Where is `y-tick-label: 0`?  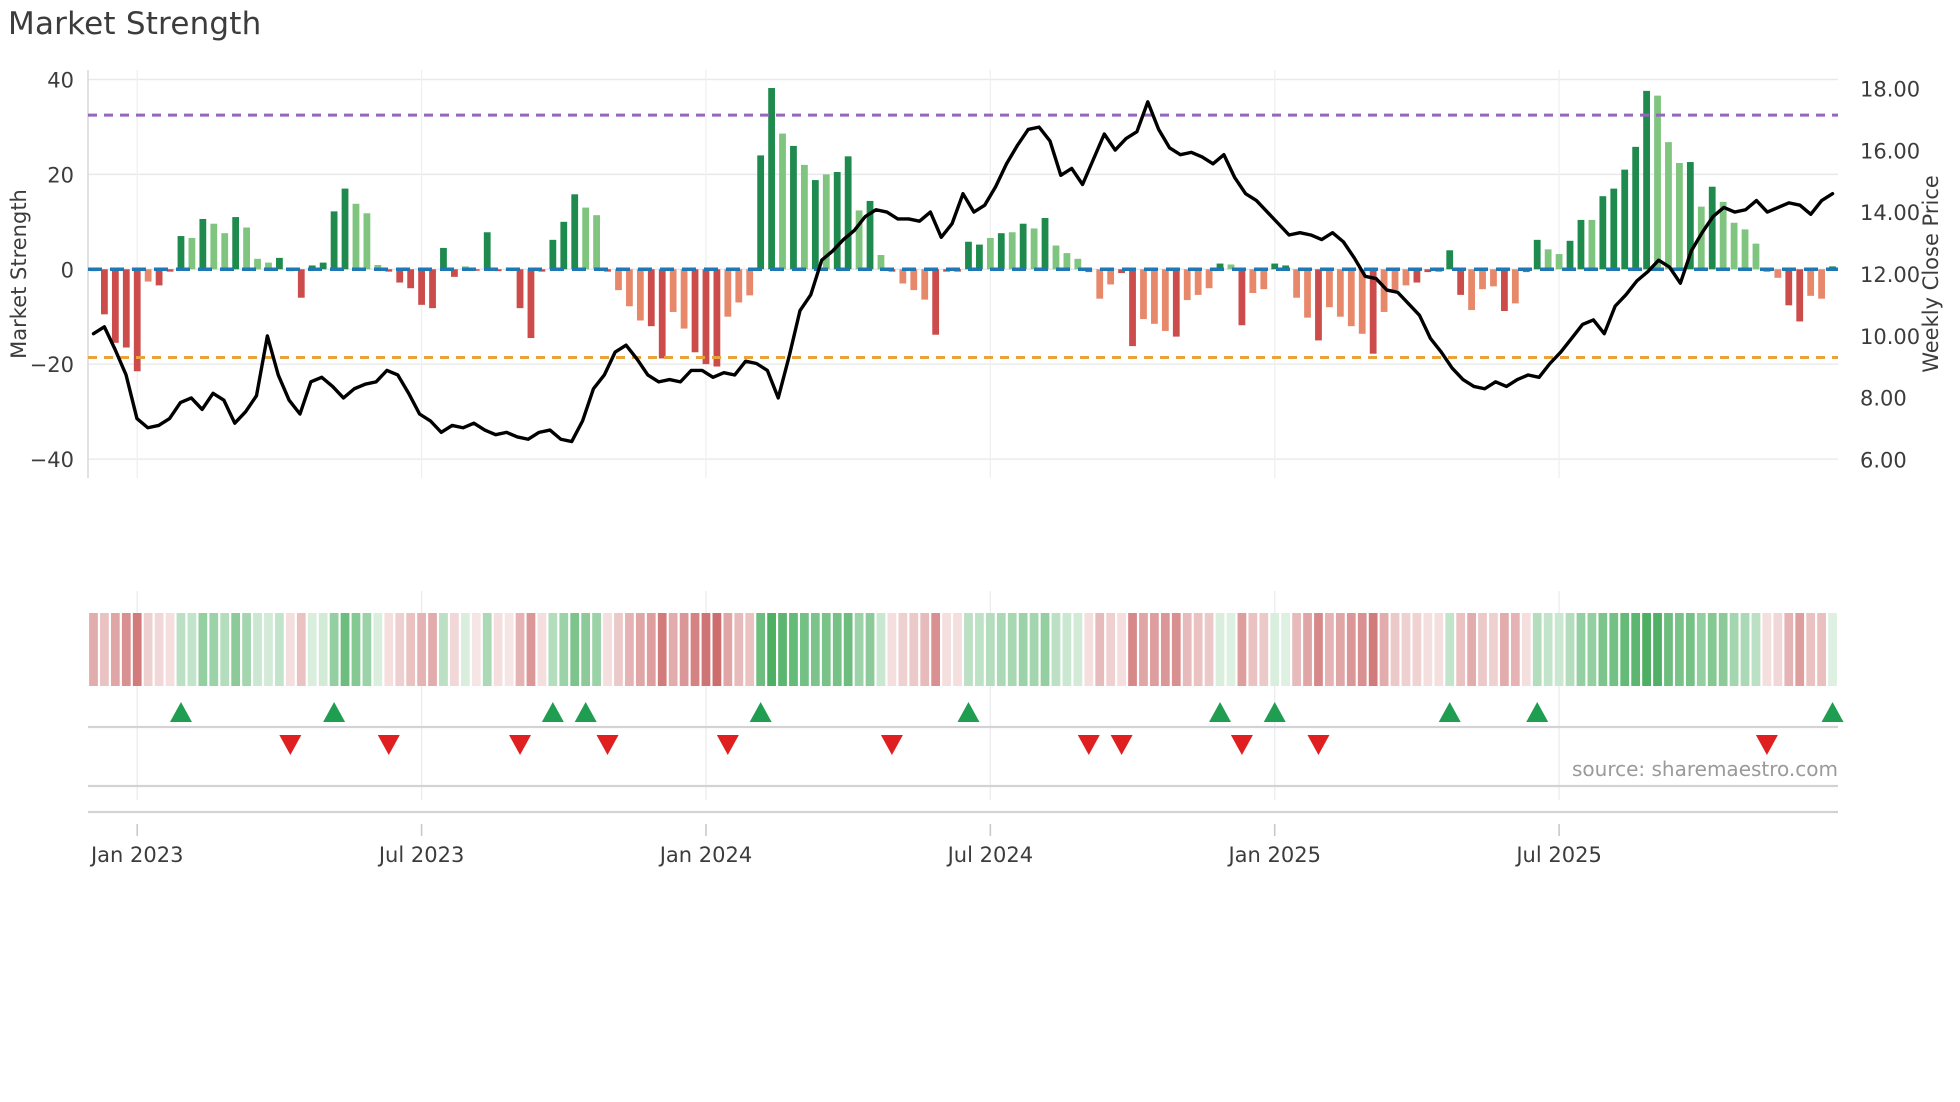
y-tick-label: 0 is located at coordinates (67, 270).